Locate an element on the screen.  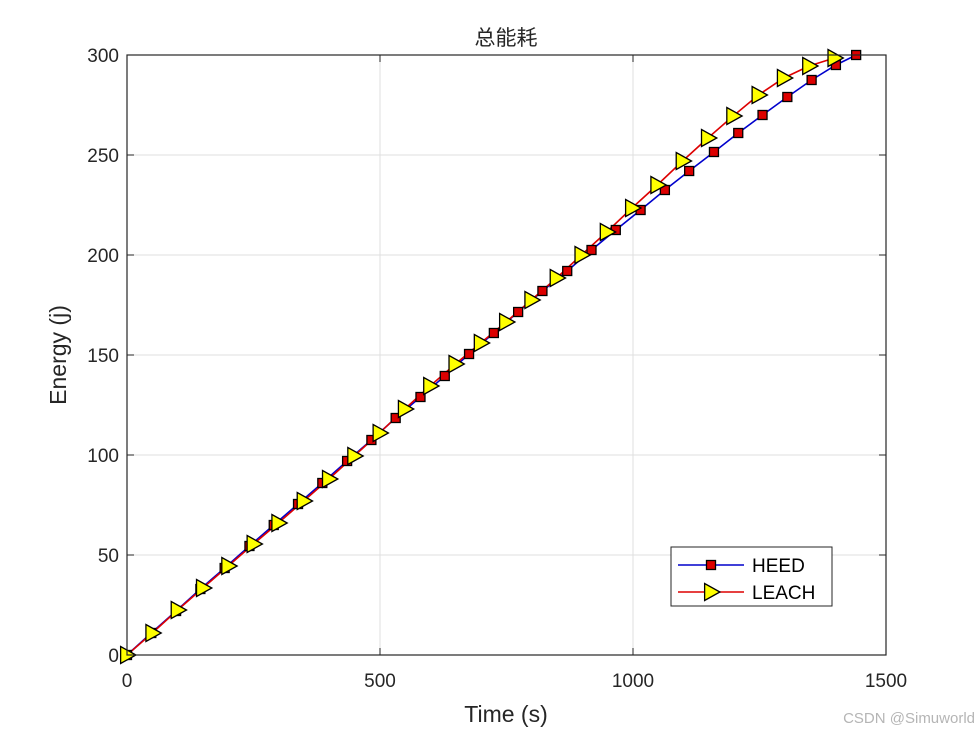
x-tick-label: 1000 is located at coordinates (633, 681).